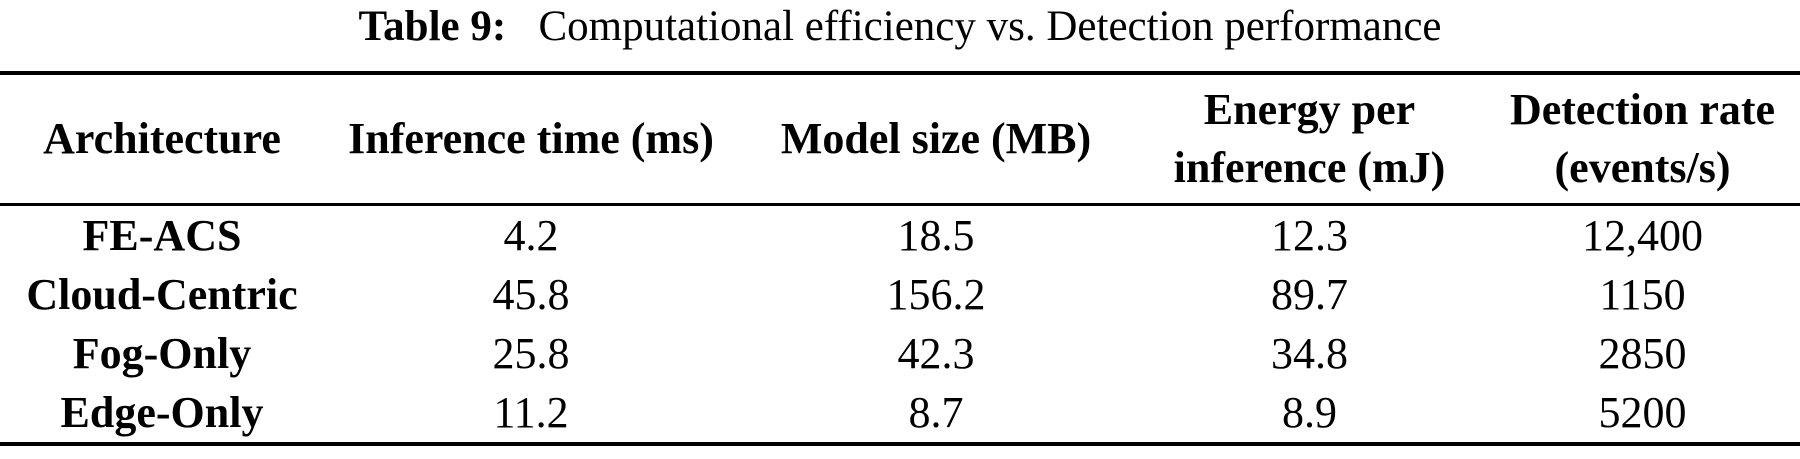 This screenshot has width=1800, height=459. Describe the element at coordinates (936, 236) in the screenshot. I see `cell-model-size: 18.5` at that location.